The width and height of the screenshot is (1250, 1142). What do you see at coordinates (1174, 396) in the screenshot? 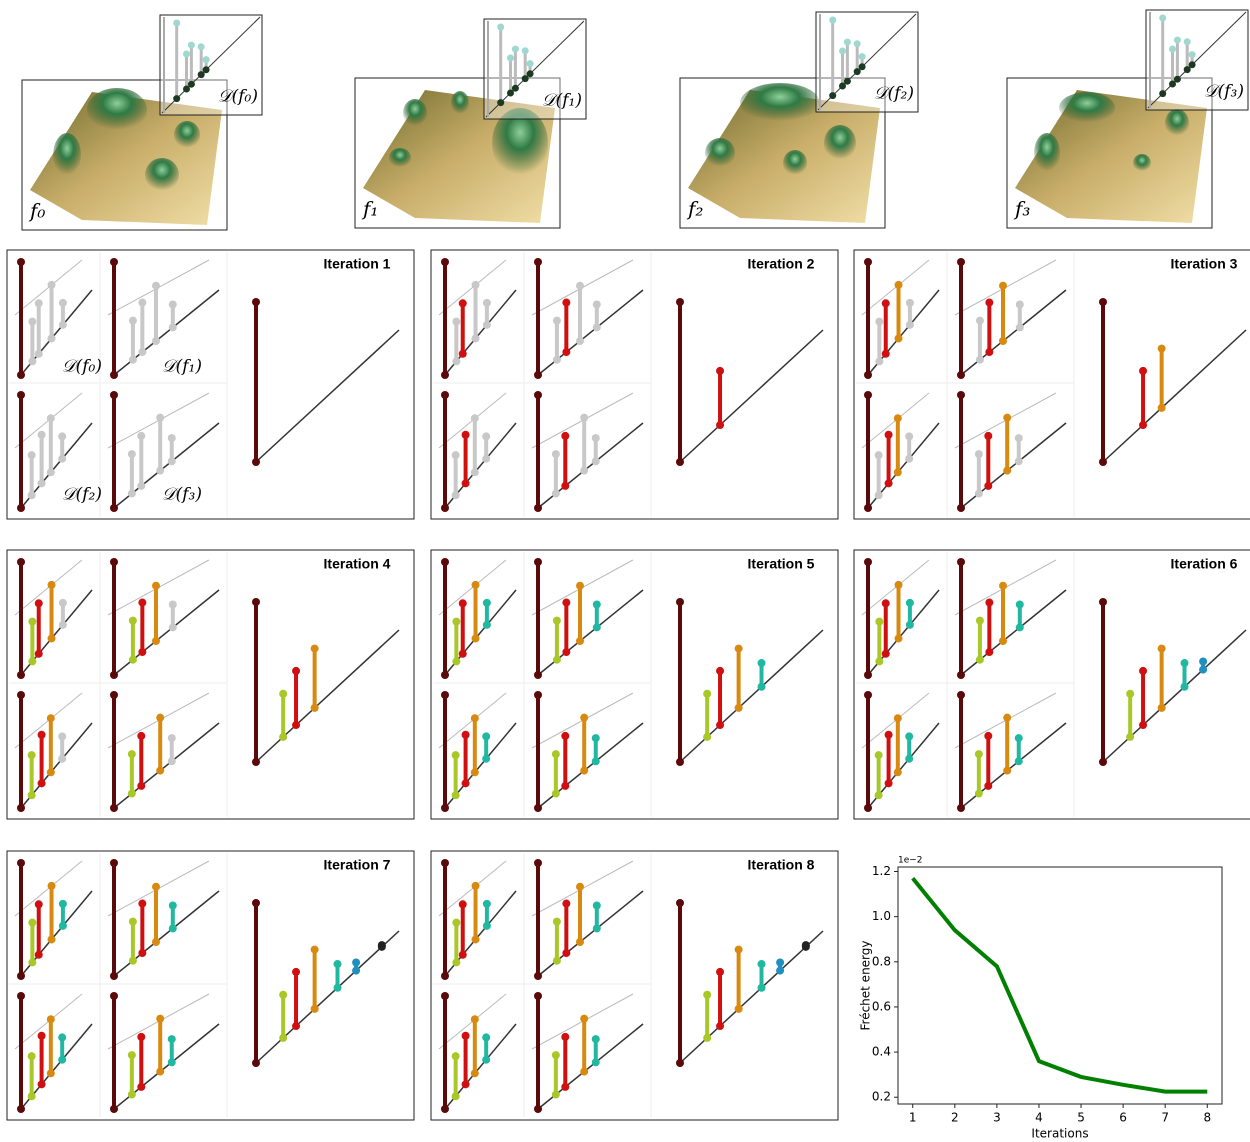
I see `diagonal` at bounding box center [1174, 396].